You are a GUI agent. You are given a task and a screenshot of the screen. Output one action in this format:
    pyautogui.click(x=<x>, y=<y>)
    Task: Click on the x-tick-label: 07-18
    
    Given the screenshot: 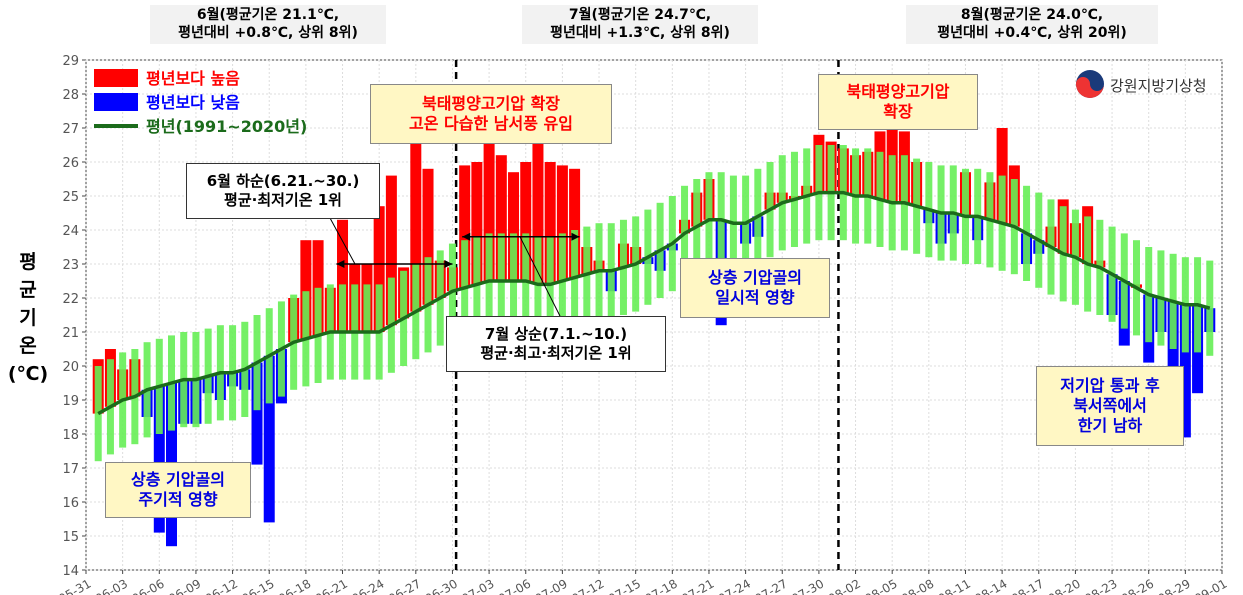 What is the action you would take?
    pyautogui.click(x=661, y=585)
    